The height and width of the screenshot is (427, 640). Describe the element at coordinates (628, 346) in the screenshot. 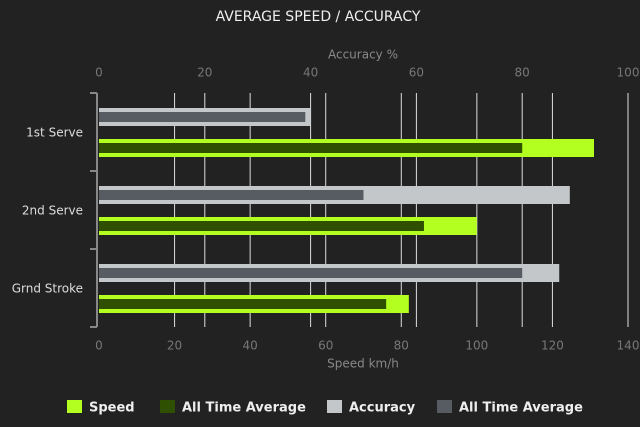

I see `x-tick-label: 140` at that location.